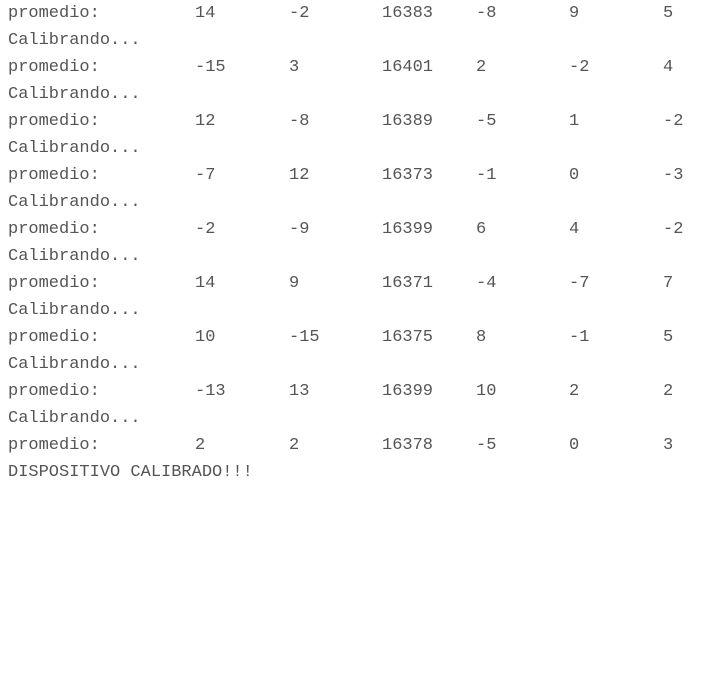 The image size is (701, 675). What do you see at coordinates (299, 175) in the screenshot?
I see `value-2: 12` at bounding box center [299, 175].